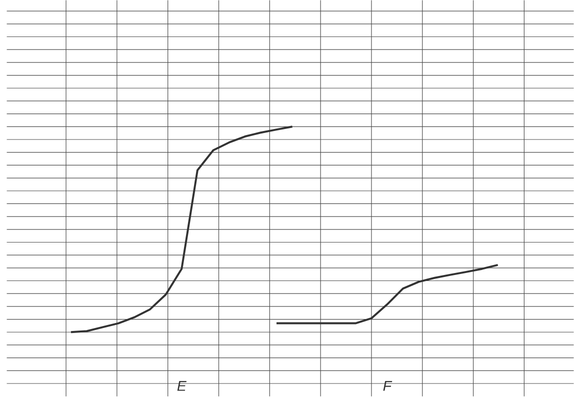 Image resolution: width=574 pixels, height=403 pixels. What do you see at coordinates (387, 385) in the screenshot?
I see `text: F` at bounding box center [387, 385].